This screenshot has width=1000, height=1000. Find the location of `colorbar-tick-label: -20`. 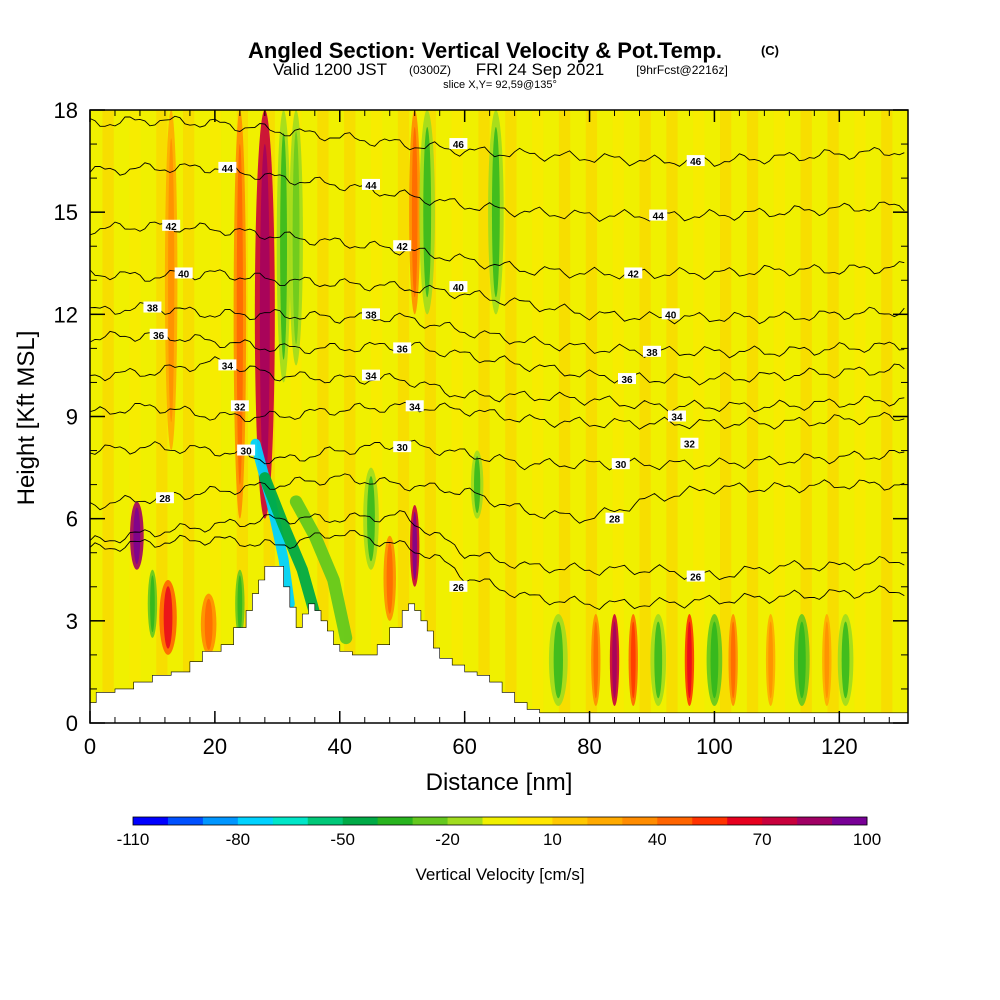

colorbar-tick-label: -20 is located at coordinates (447, 839).